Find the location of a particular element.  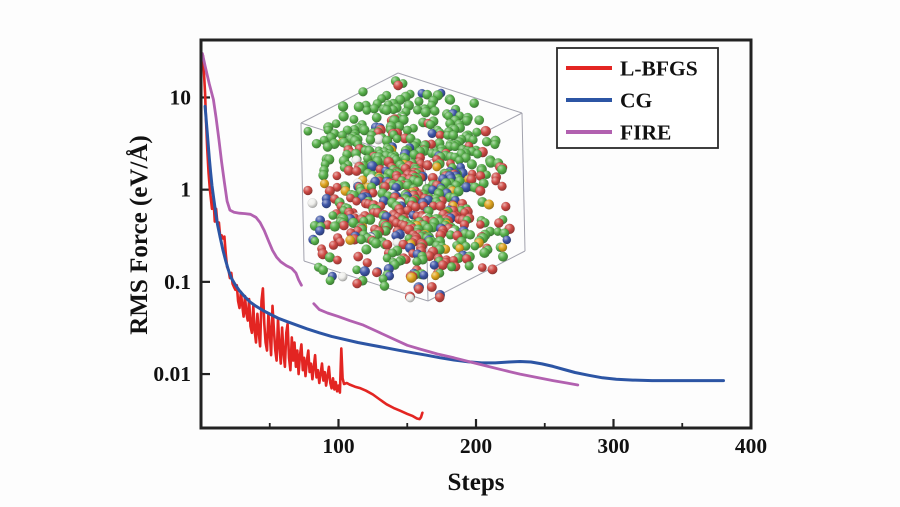

y-axis-tick-label: 0.1 is located at coordinates (177, 282).